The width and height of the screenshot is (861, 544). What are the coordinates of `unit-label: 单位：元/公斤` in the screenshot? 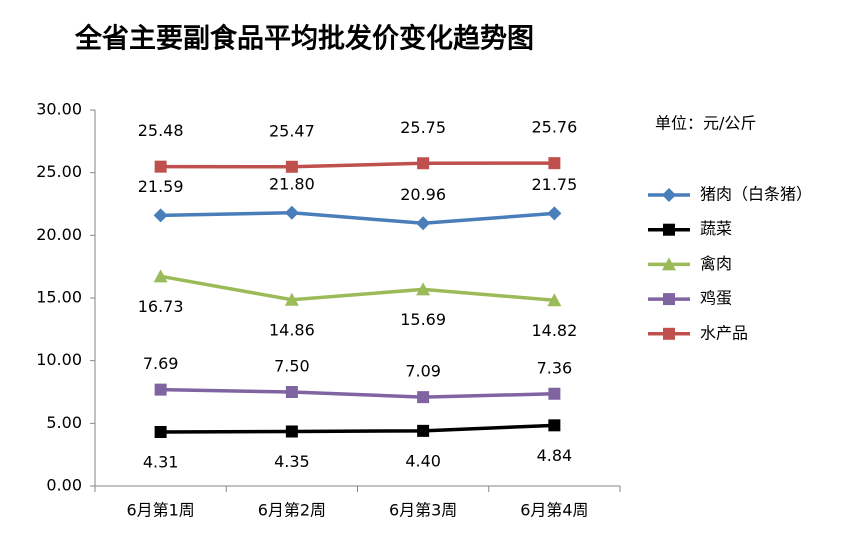 It's located at (705, 123).